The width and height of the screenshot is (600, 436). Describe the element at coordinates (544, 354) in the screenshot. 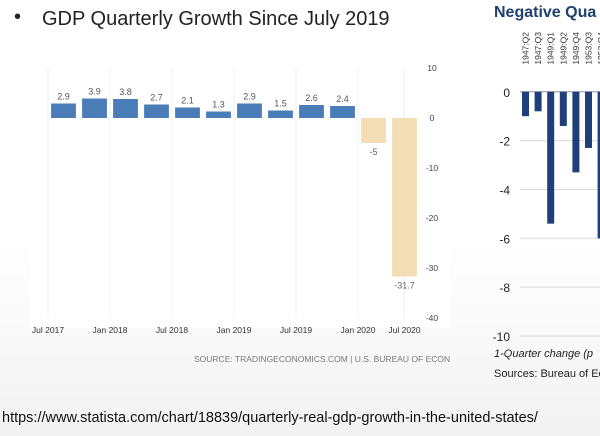

I see `negative-quarters-xlabel: 1-Quarter change (p` at that location.